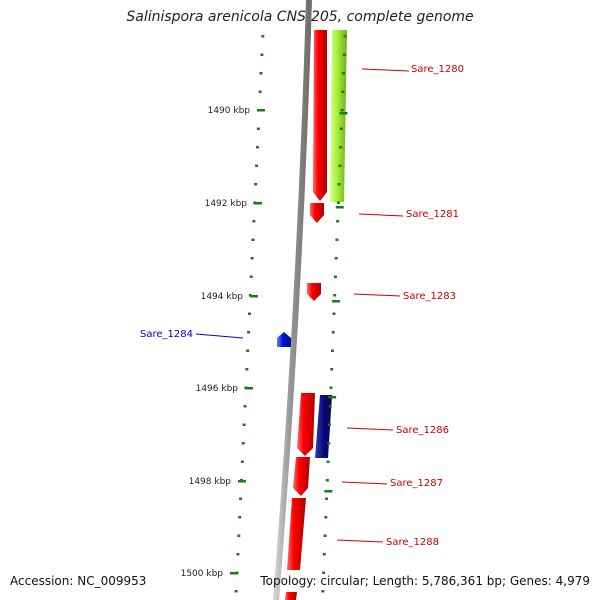 This screenshot has height=600, width=600. Describe the element at coordinates (202, 574) in the screenshot. I see `kbp-label: 1500 kbp` at that location.